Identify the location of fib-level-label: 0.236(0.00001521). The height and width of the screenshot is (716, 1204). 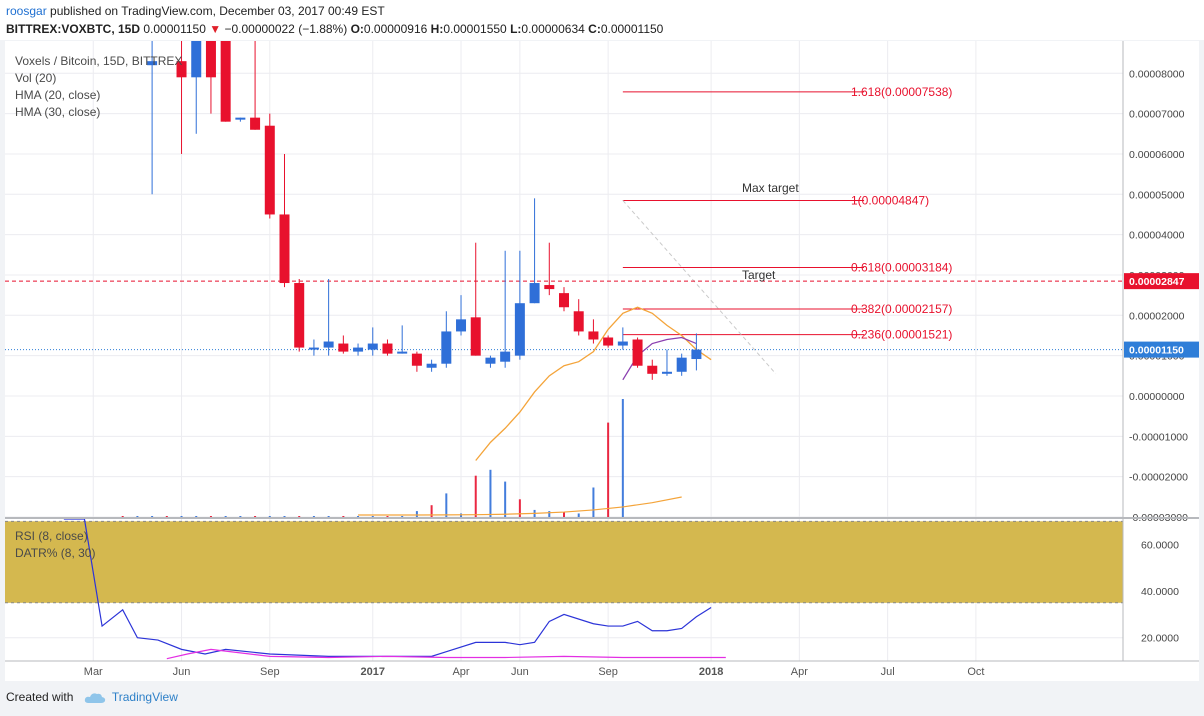
(901, 335).